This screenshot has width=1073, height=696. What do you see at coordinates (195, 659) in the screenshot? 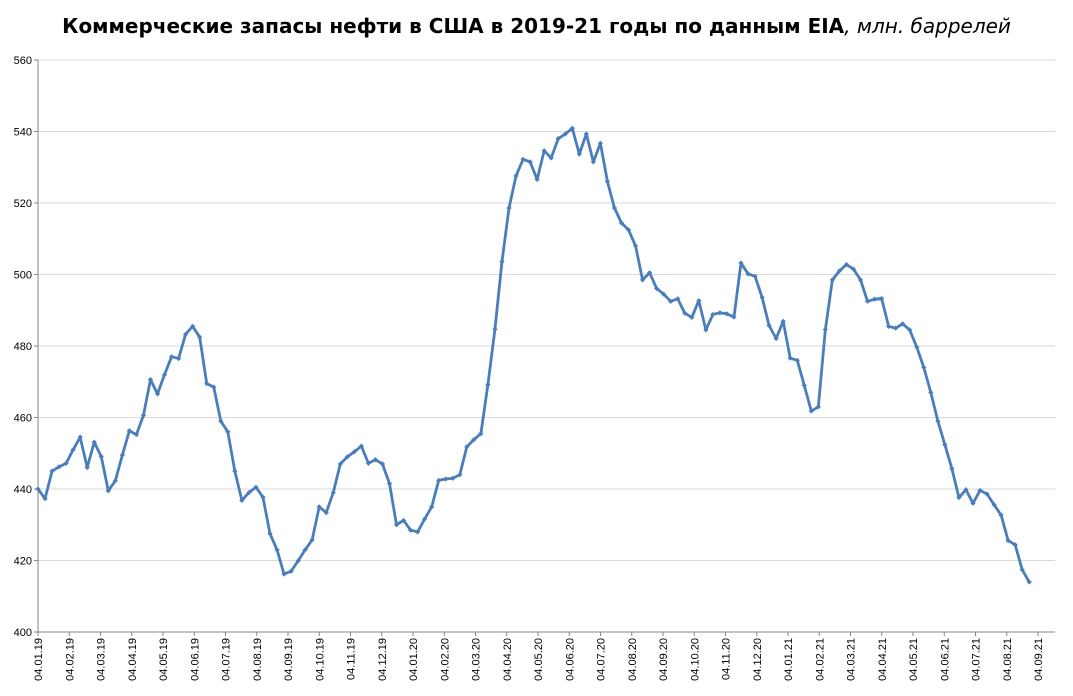
I see `x-tick-label: 04.06.19` at bounding box center [195, 659].